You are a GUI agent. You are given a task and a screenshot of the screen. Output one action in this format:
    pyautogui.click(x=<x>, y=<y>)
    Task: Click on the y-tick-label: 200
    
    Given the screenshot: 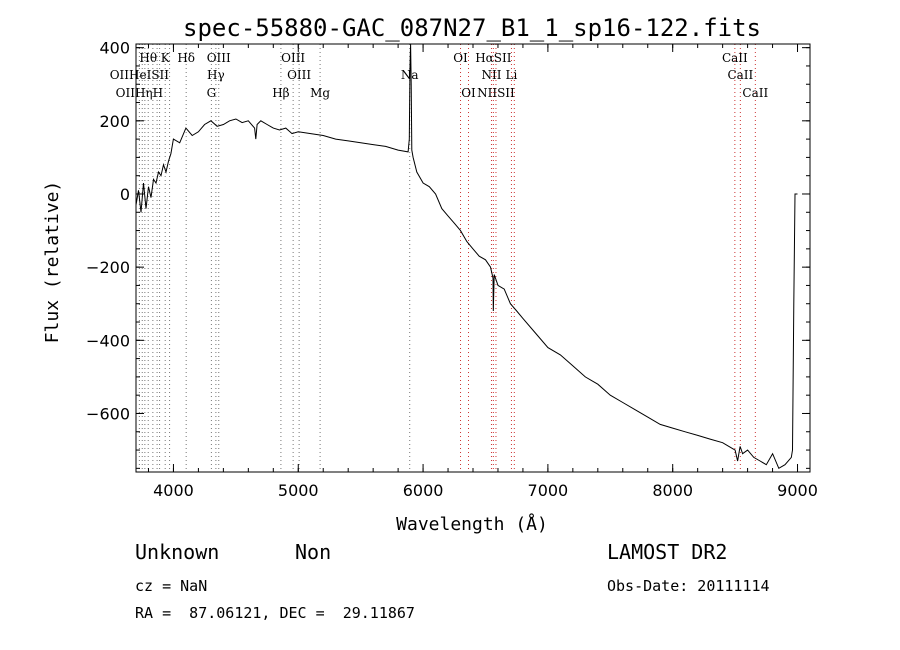 What is the action you would take?
    pyautogui.click(x=114, y=121)
    